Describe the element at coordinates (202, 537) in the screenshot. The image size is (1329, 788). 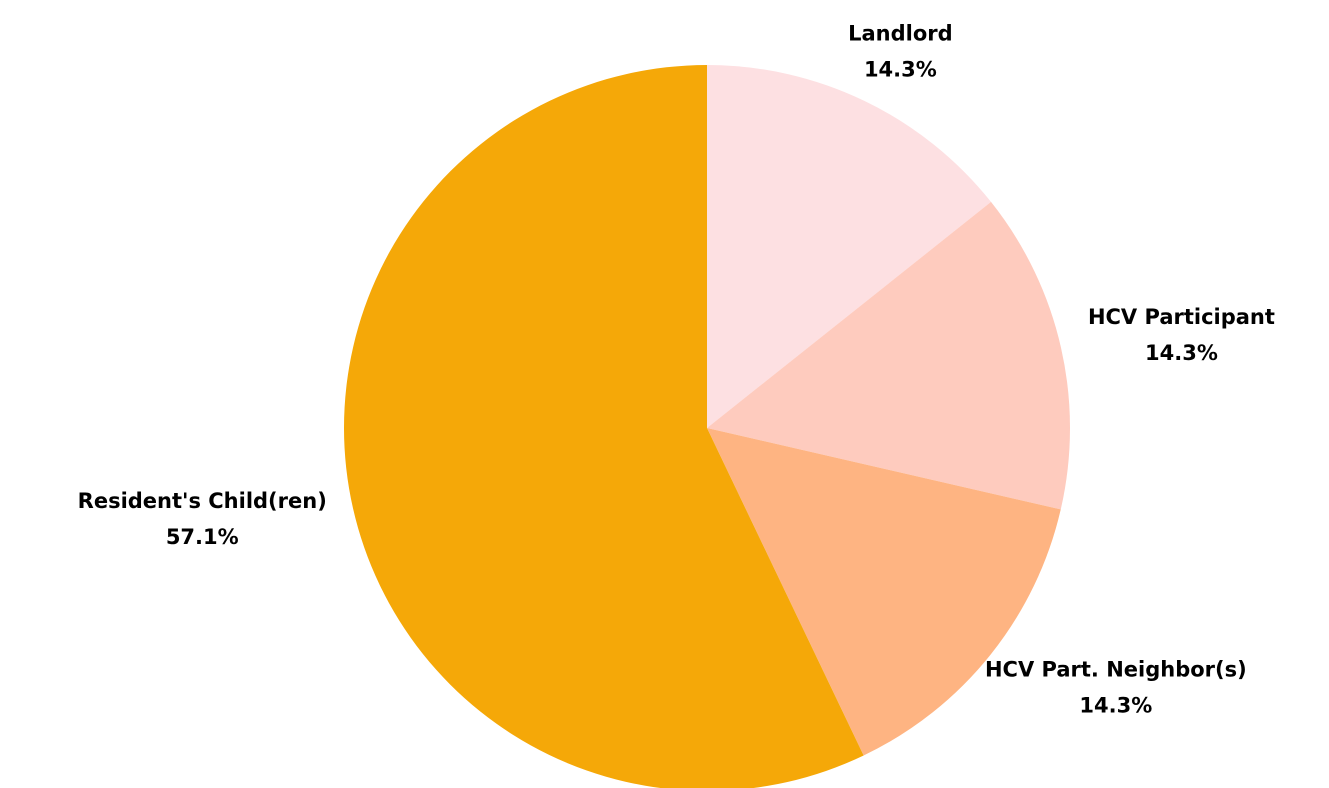
I see `slice-value-label: 57.1%` at that location.